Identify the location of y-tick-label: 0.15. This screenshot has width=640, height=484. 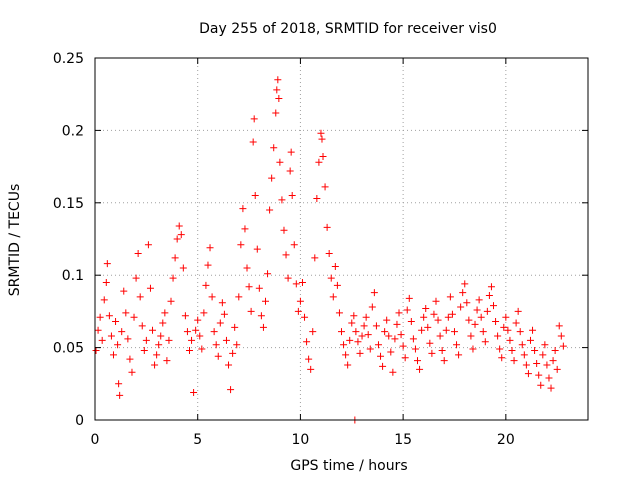
(68, 204).